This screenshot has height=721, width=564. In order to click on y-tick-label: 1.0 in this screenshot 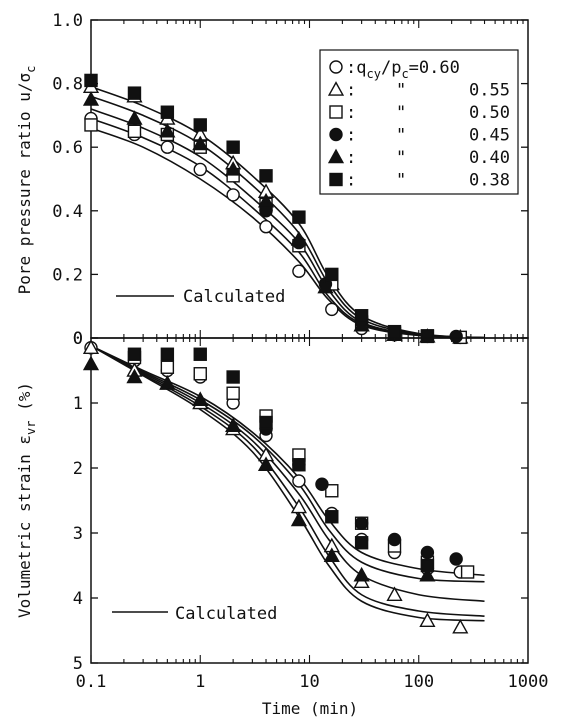, I will do `click(67, 21)`.